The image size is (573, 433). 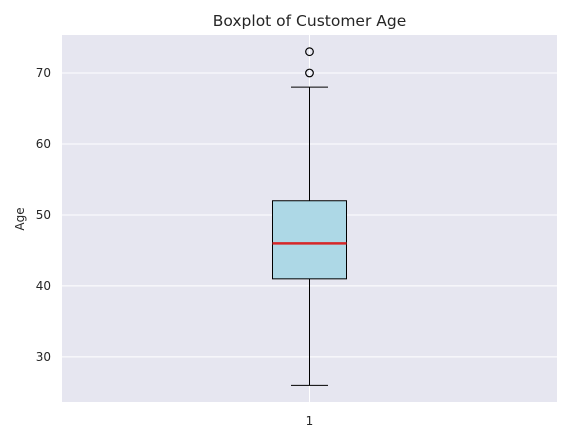 I want to click on y-tick-label: 60, so click(x=43, y=144).